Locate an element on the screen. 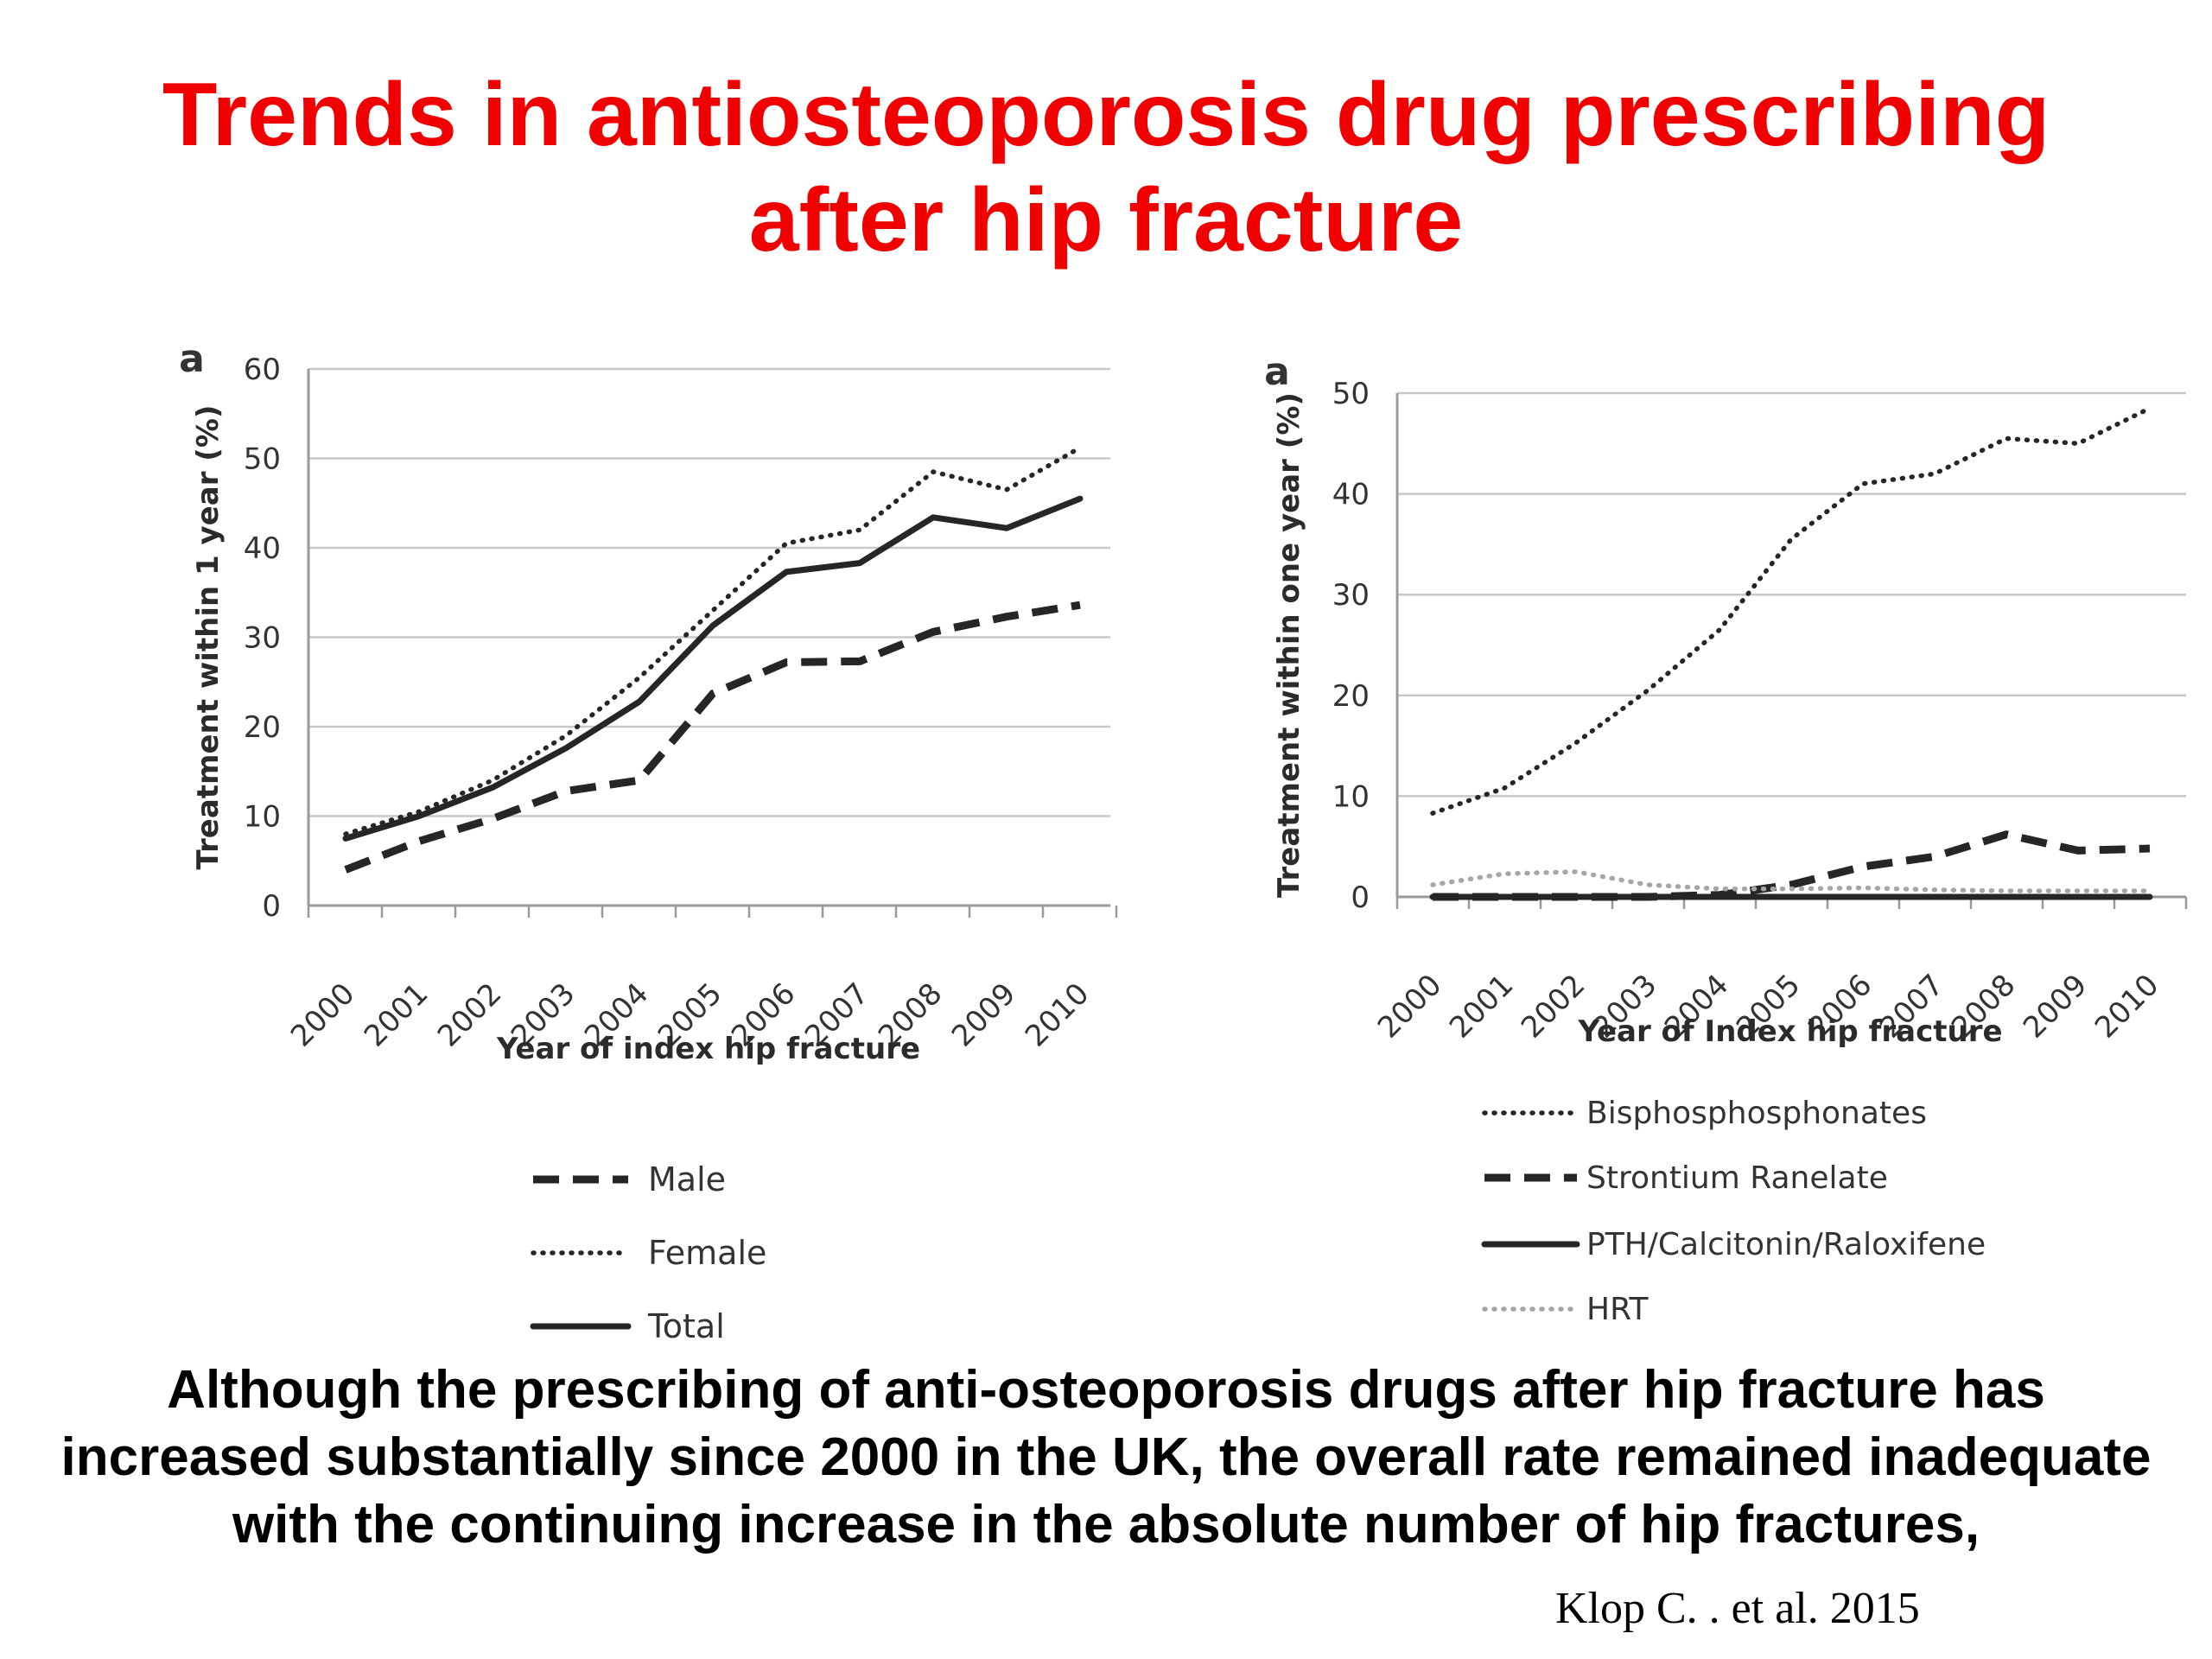 Image resolution: width=2212 pixels, height=1659 pixels. series-line-total is located at coordinates (713, 668).